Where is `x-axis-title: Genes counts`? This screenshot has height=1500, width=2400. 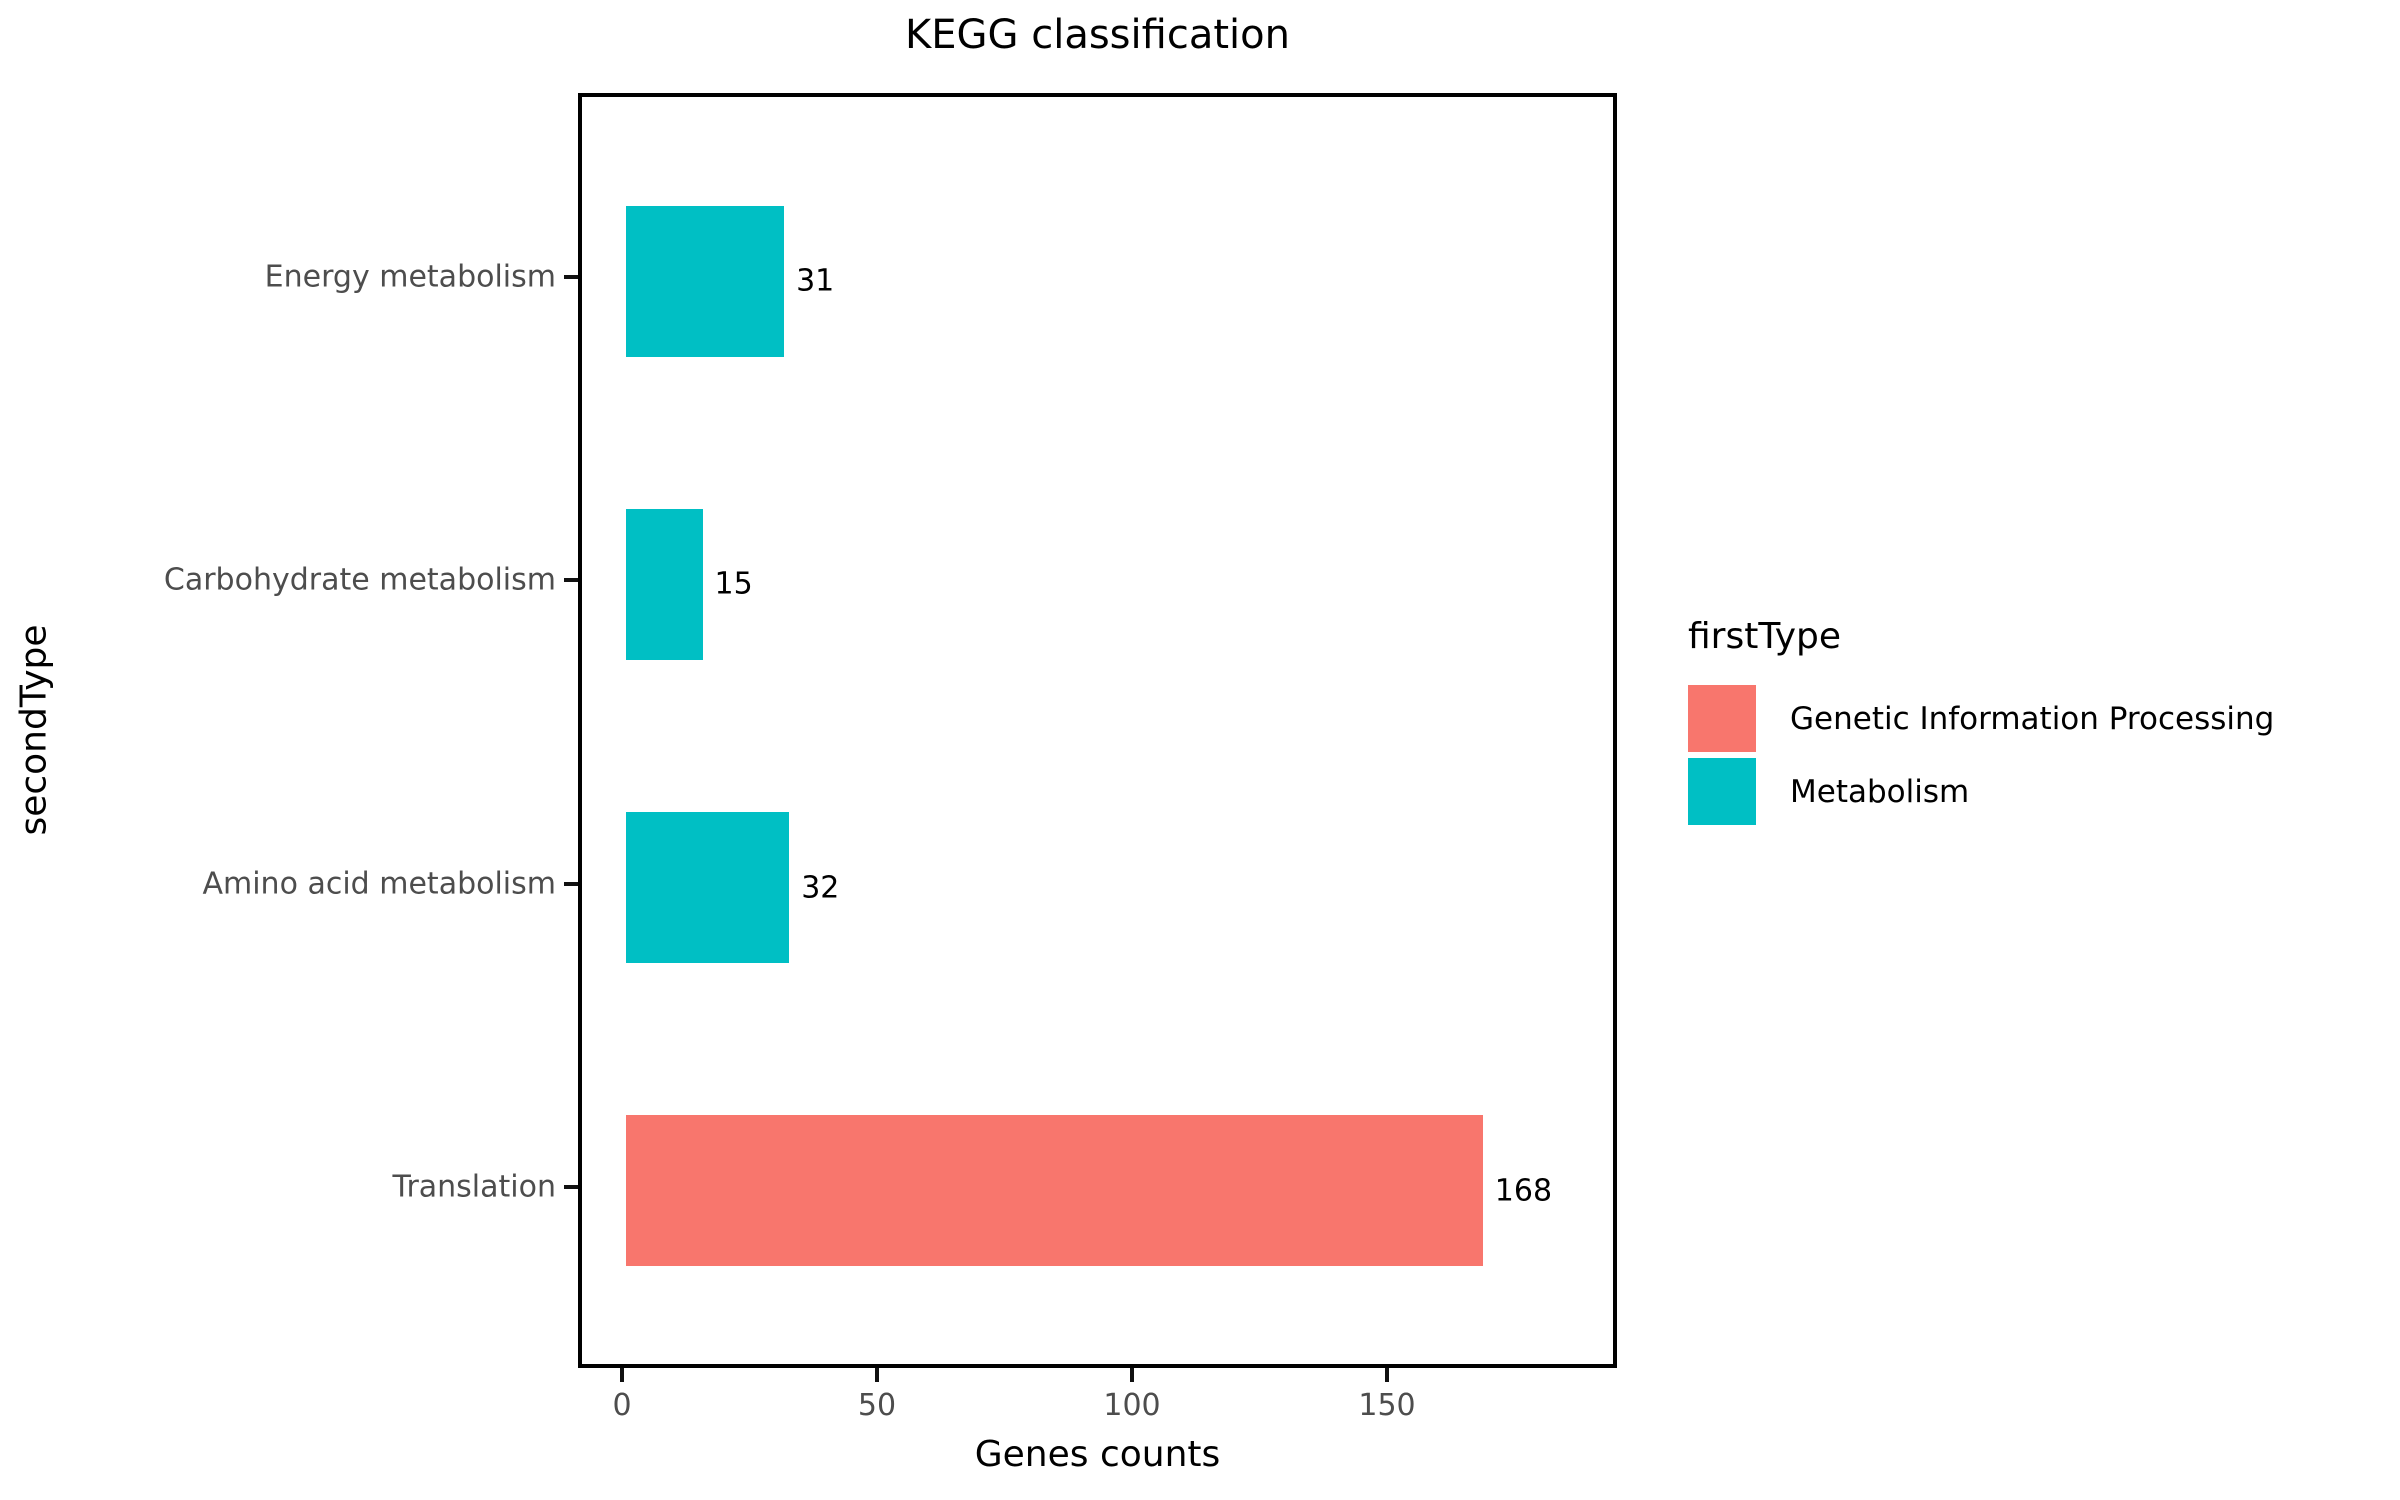
x-axis-title: Genes counts is located at coordinates (1097, 1454).